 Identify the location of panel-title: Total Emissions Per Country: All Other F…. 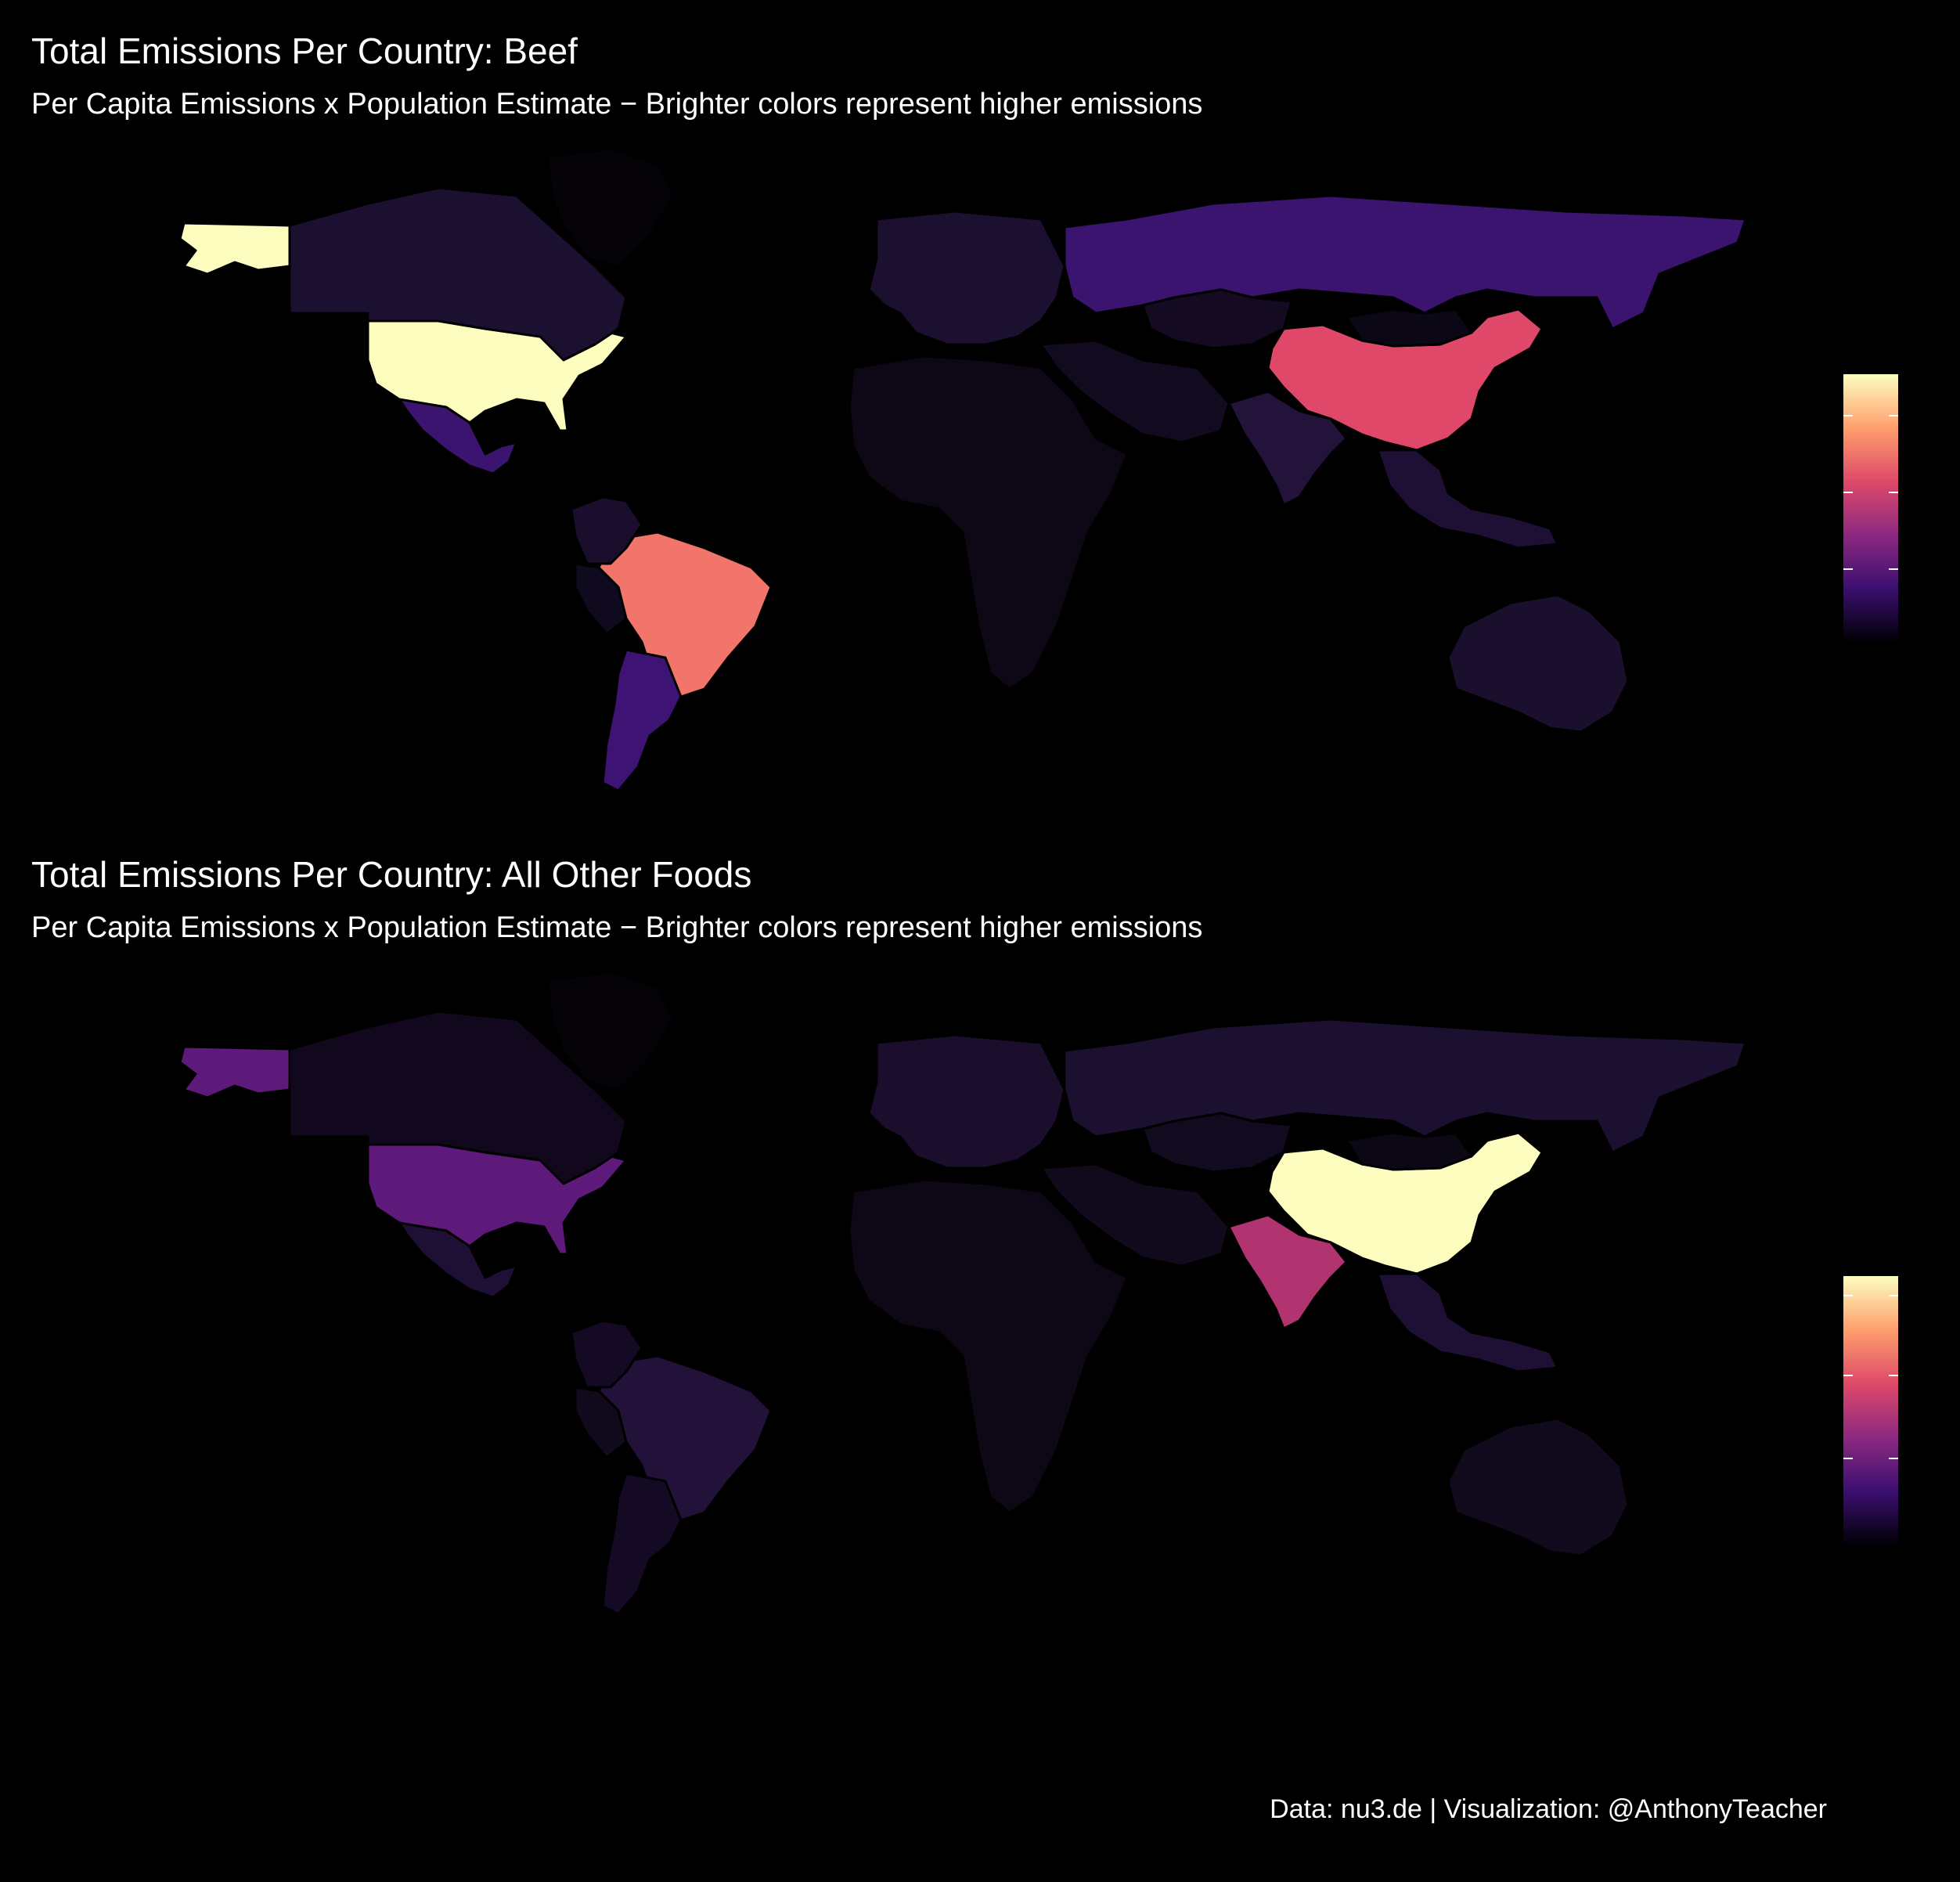
(391, 874).